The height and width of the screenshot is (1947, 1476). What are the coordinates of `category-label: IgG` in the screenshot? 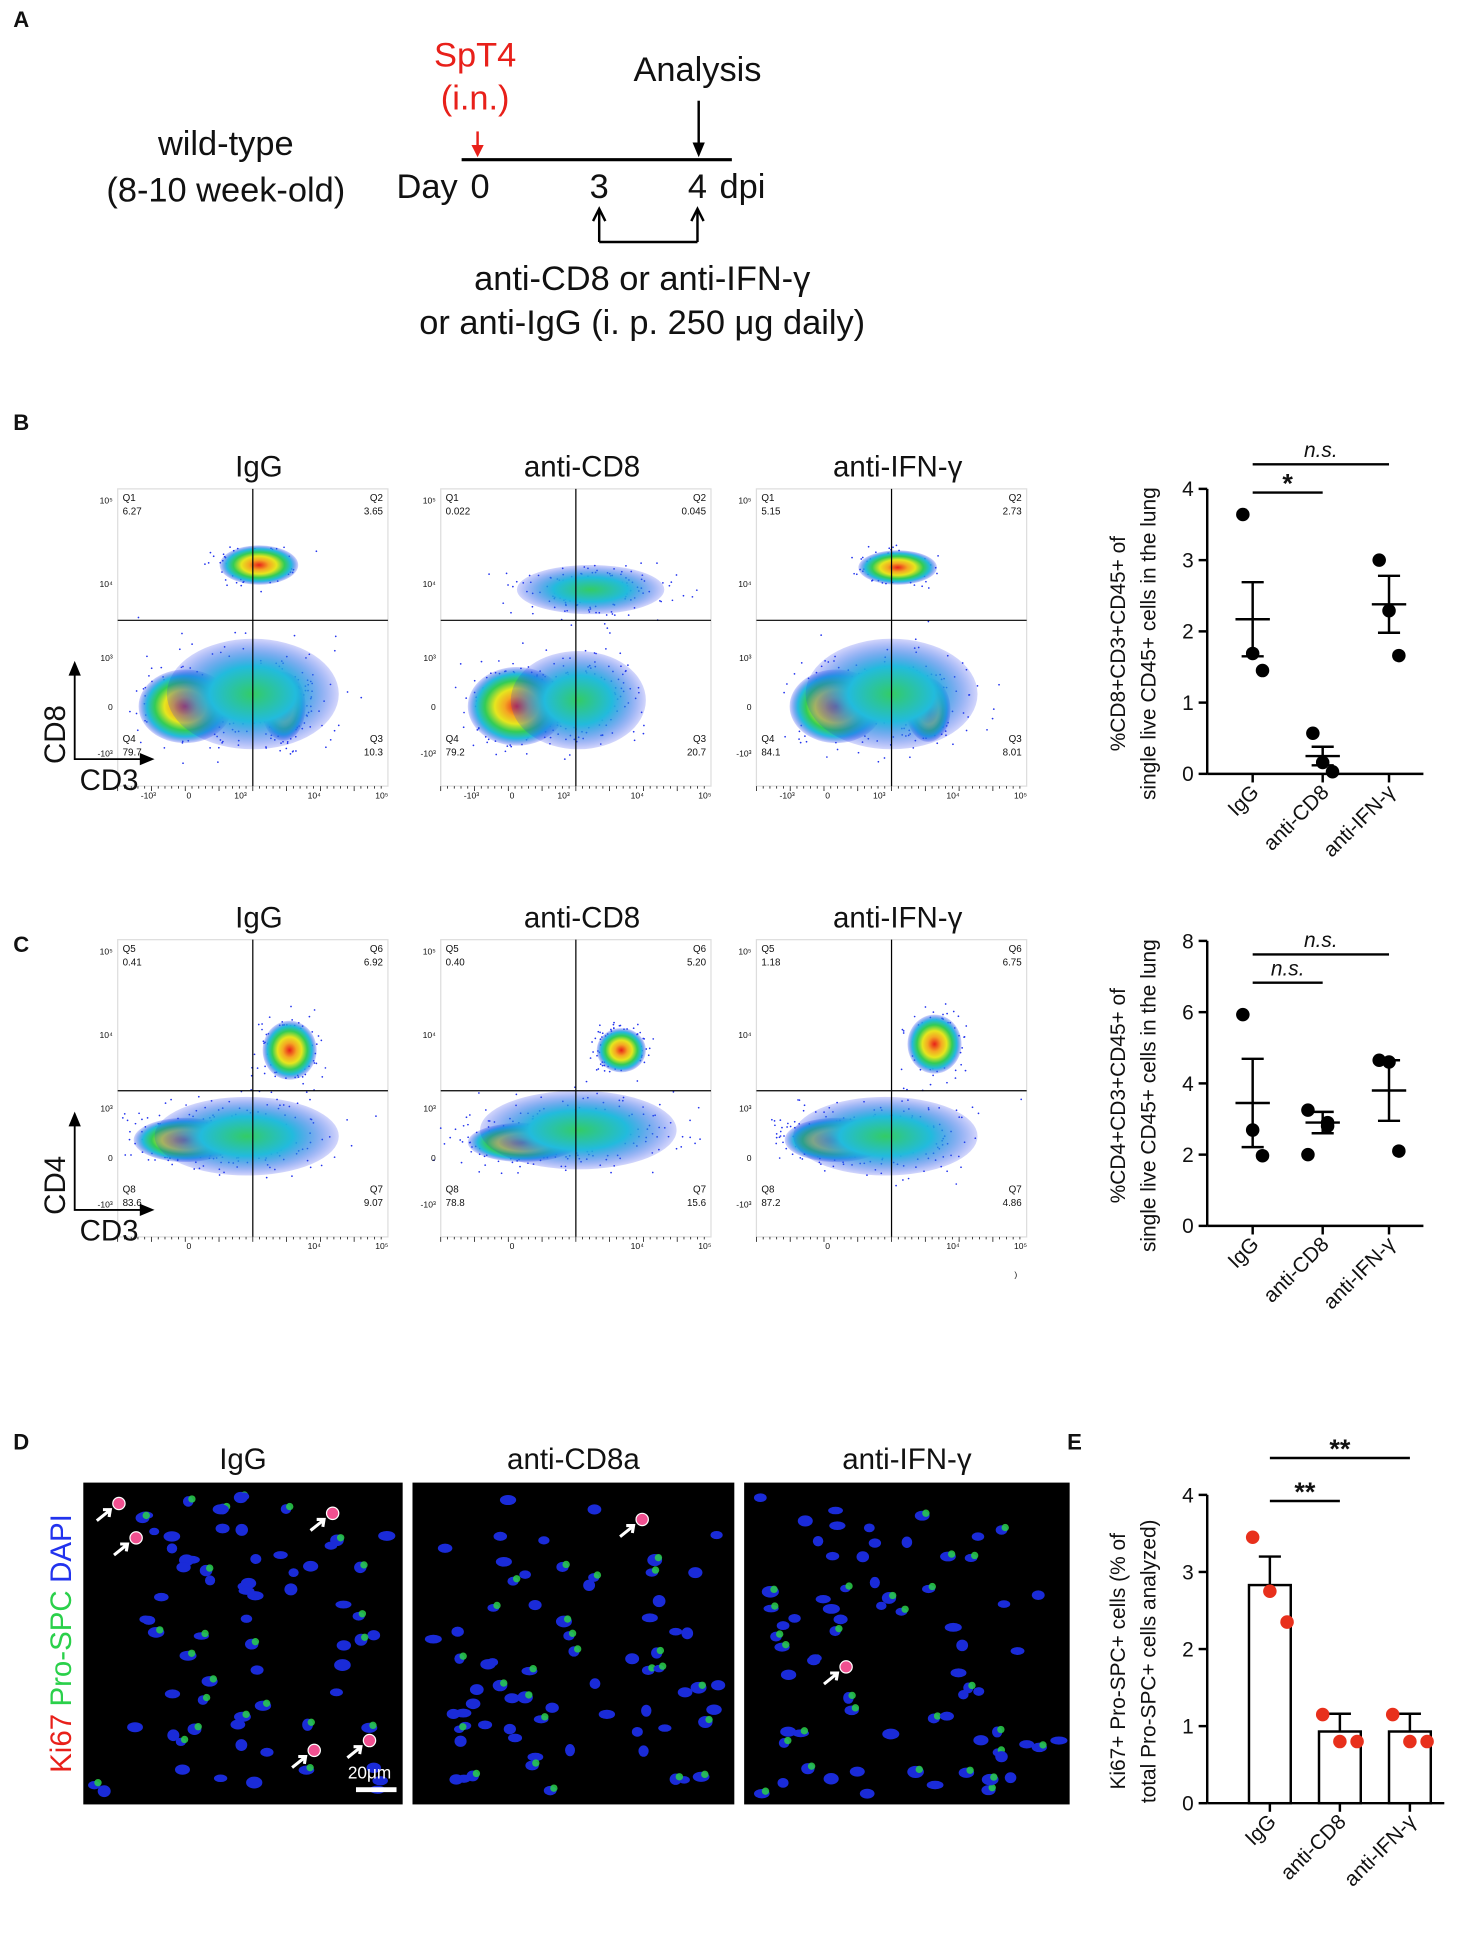 It's located at (1261, 1830).